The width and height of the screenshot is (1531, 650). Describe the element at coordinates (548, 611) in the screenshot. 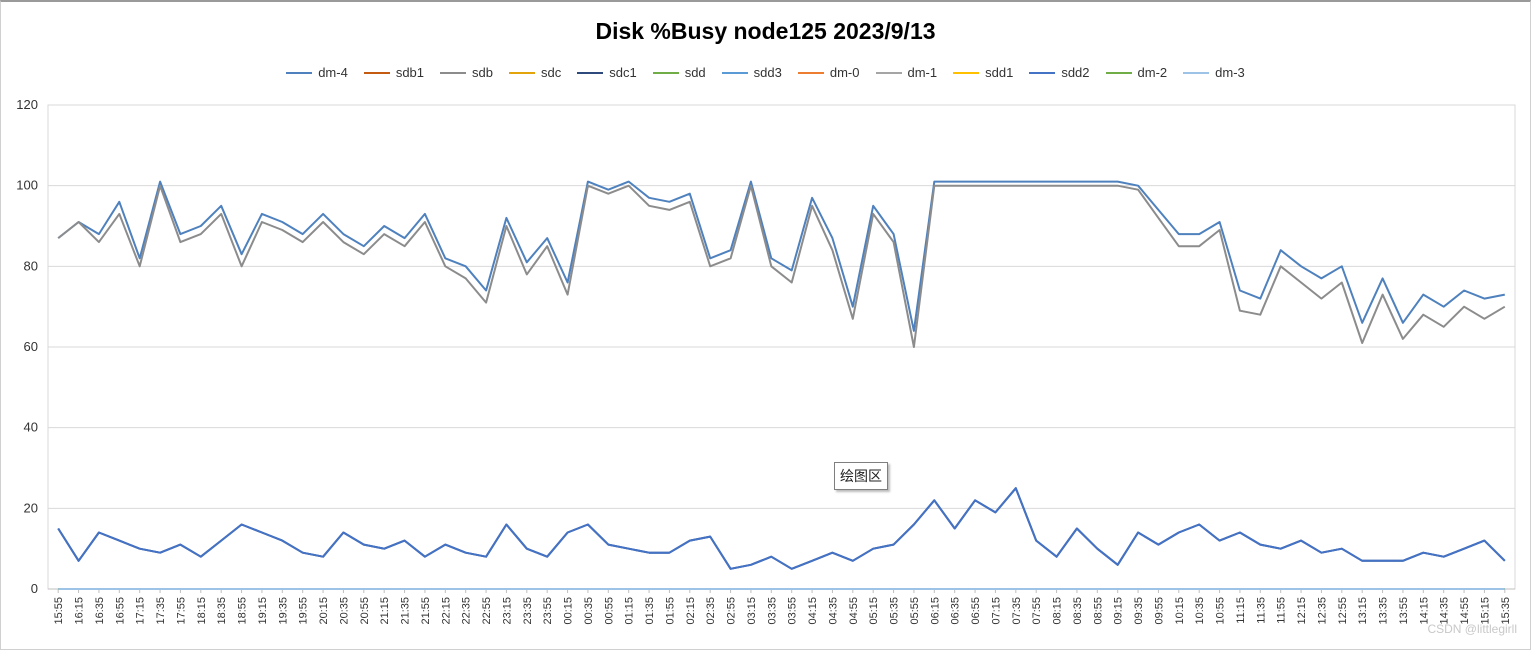

I see `x-tick-label: 23:55` at that location.